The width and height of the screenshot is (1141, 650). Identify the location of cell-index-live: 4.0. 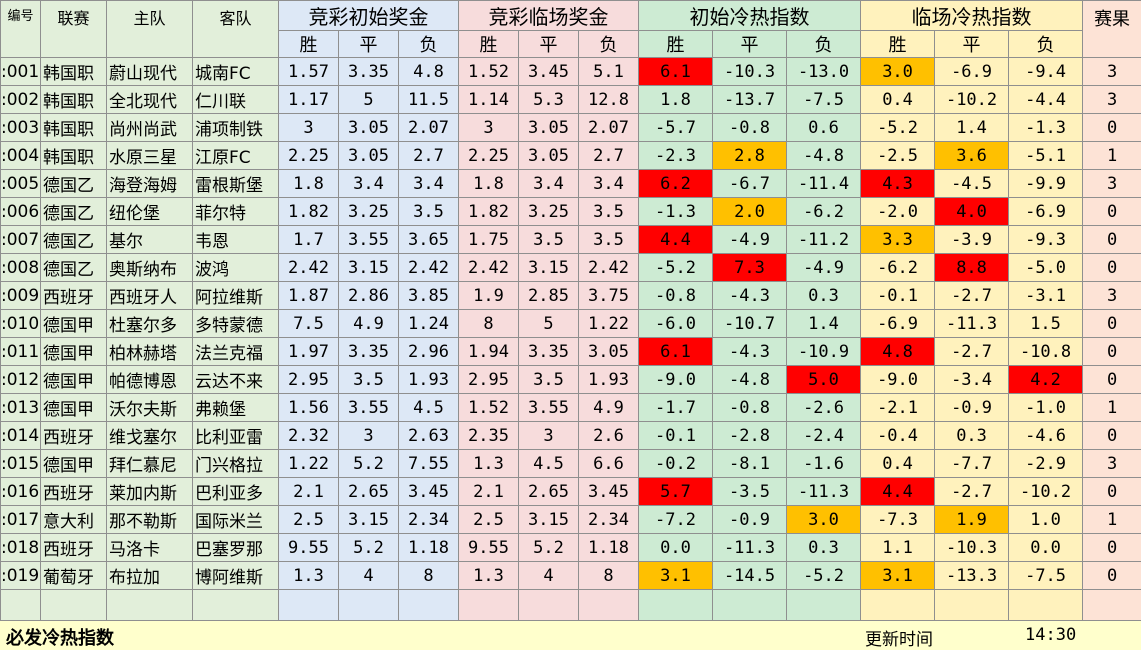
(972, 211).